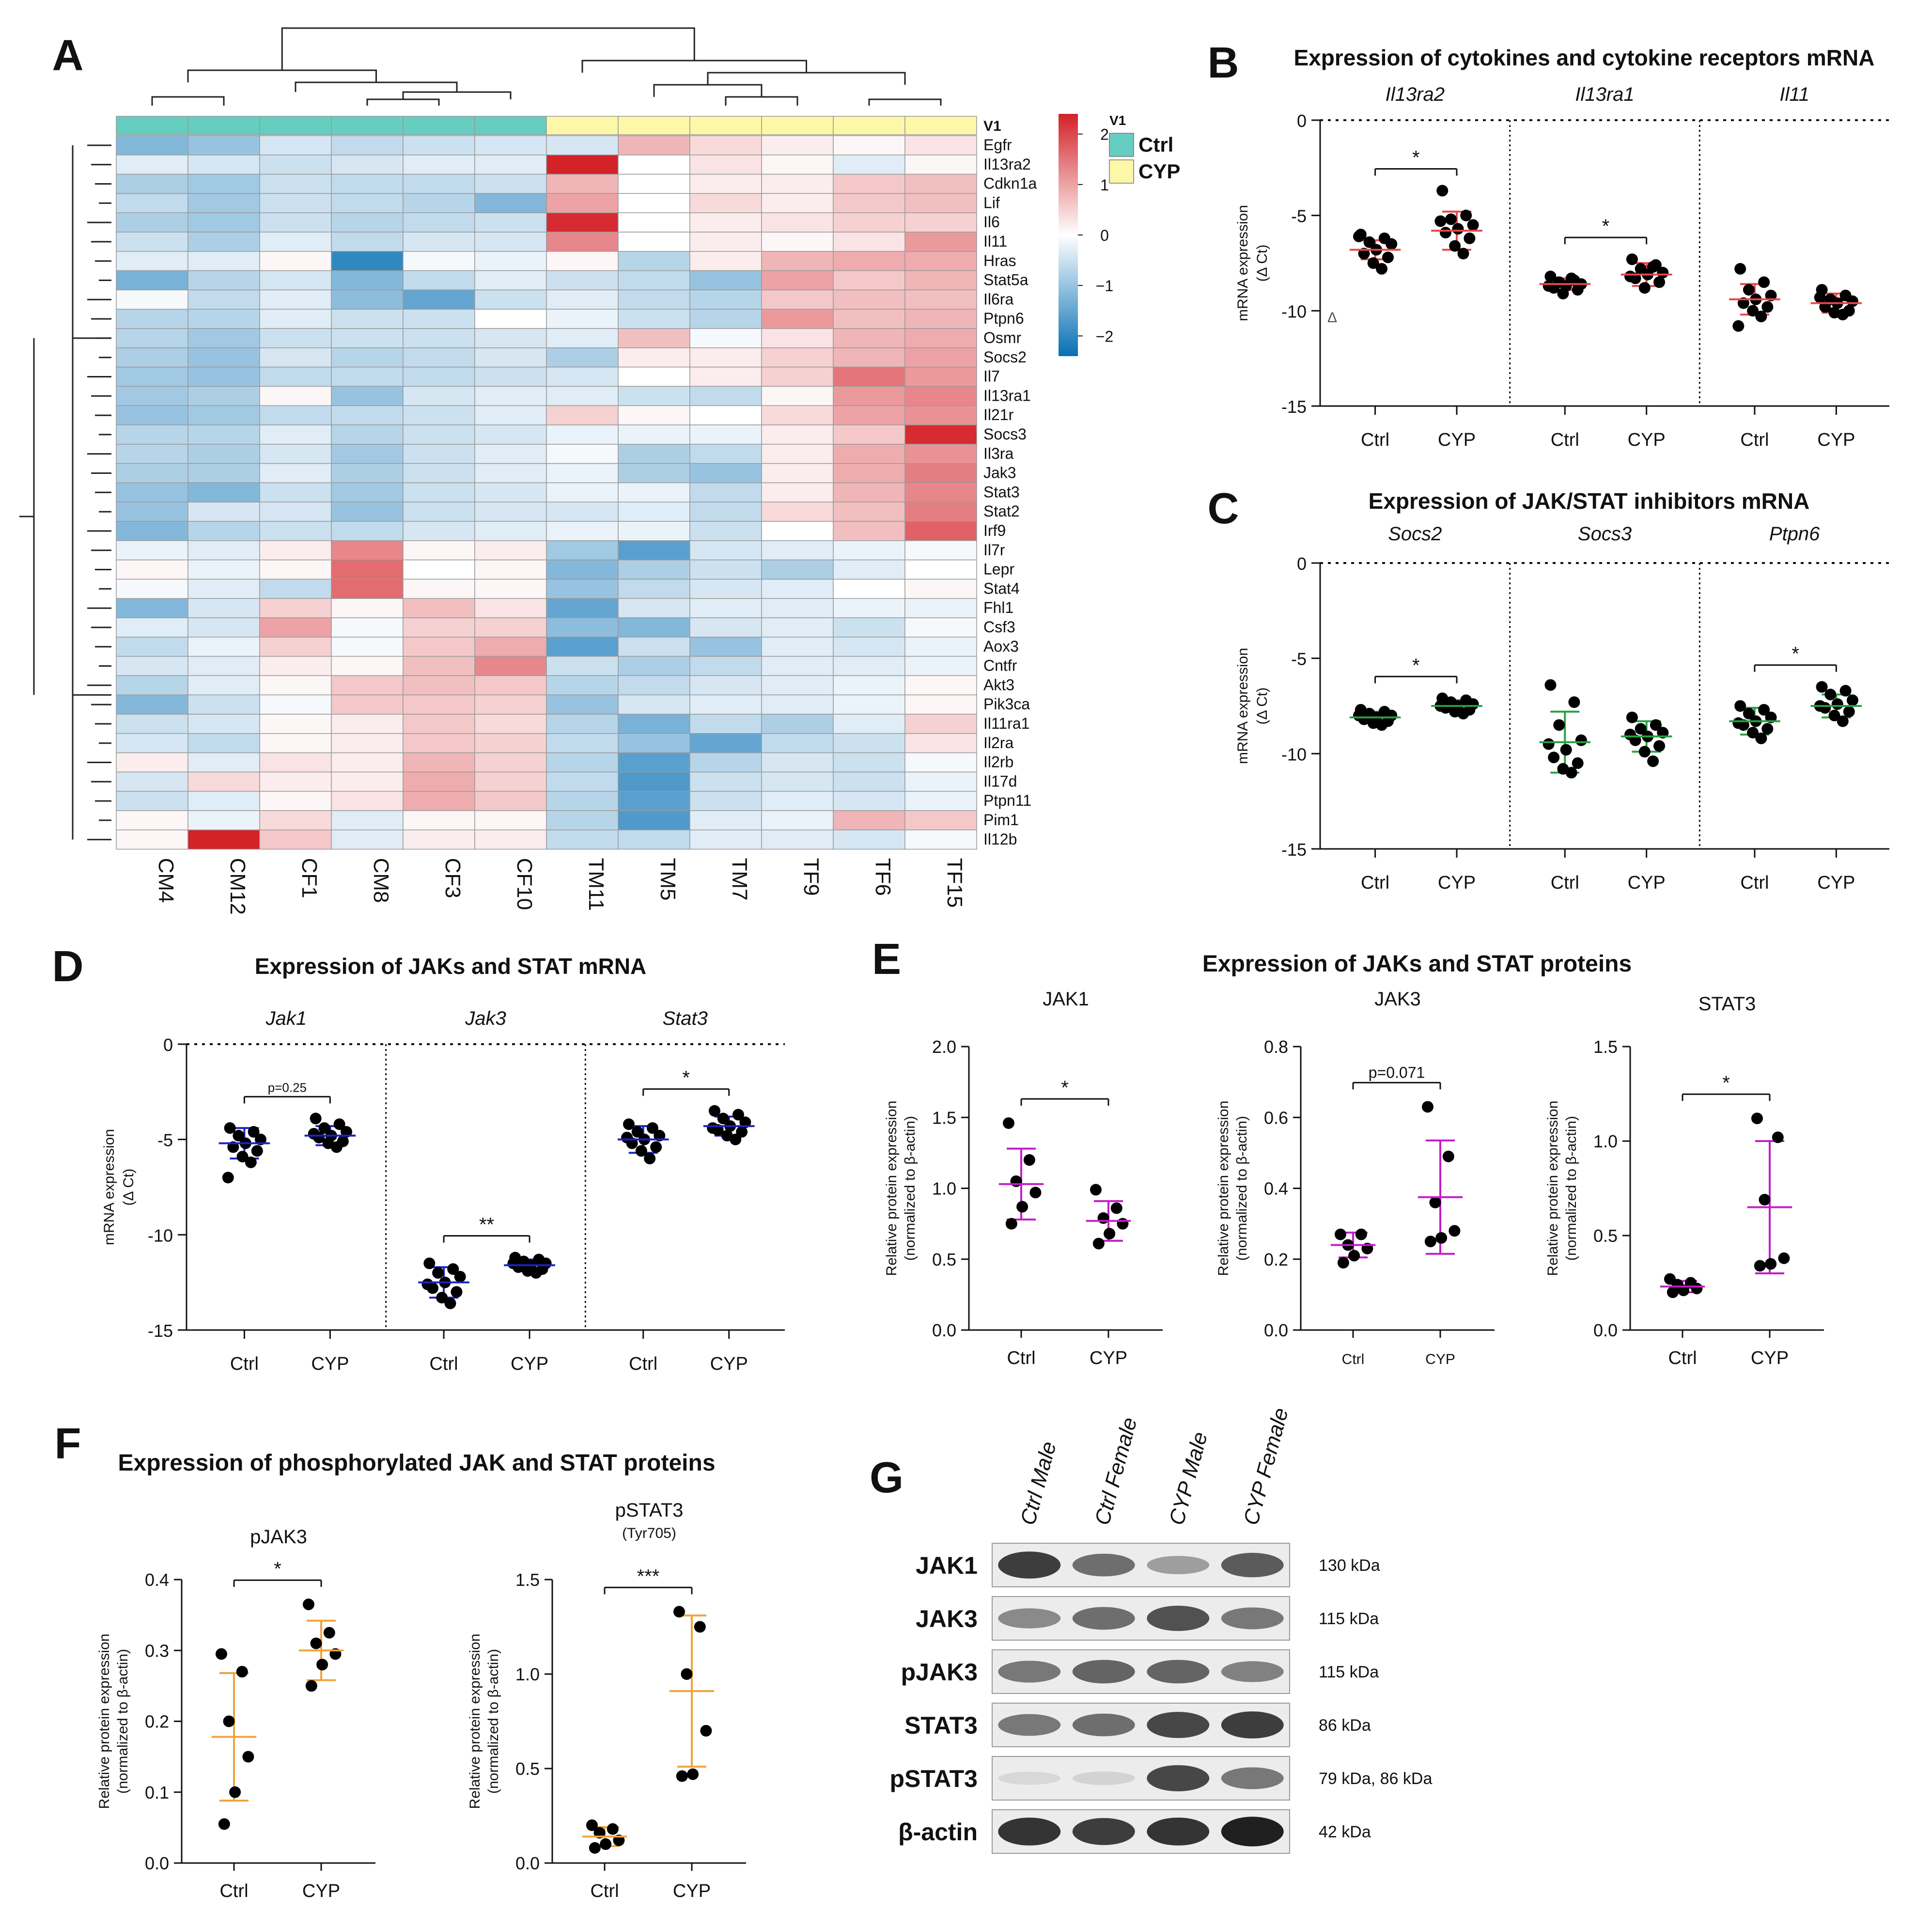 Image resolution: width=1932 pixels, height=1911 pixels. What do you see at coordinates (1159, 171) in the screenshot?
I see `legend-label: CYP` at bounding box center [1159, 171].